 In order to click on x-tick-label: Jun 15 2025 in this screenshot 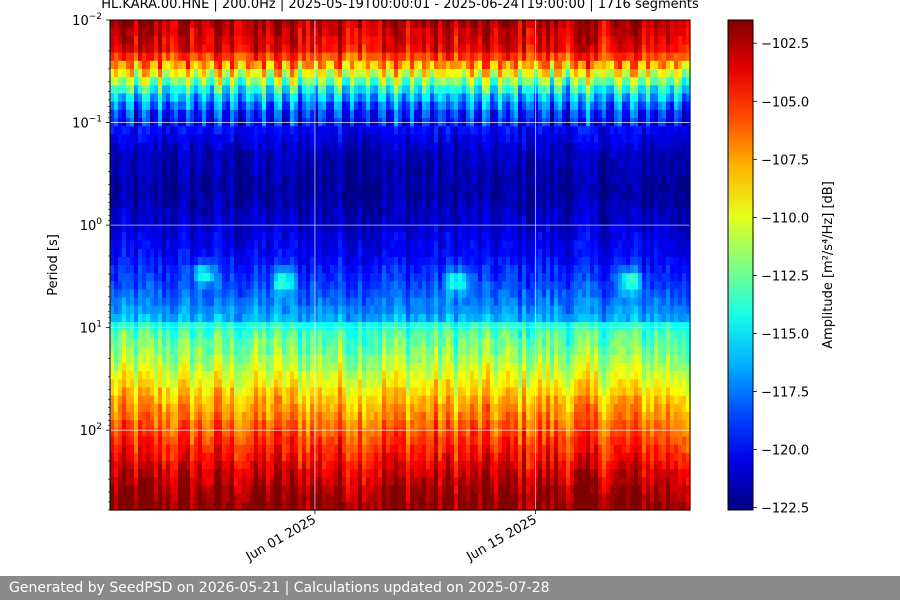, I will do `click(502, 538)`.